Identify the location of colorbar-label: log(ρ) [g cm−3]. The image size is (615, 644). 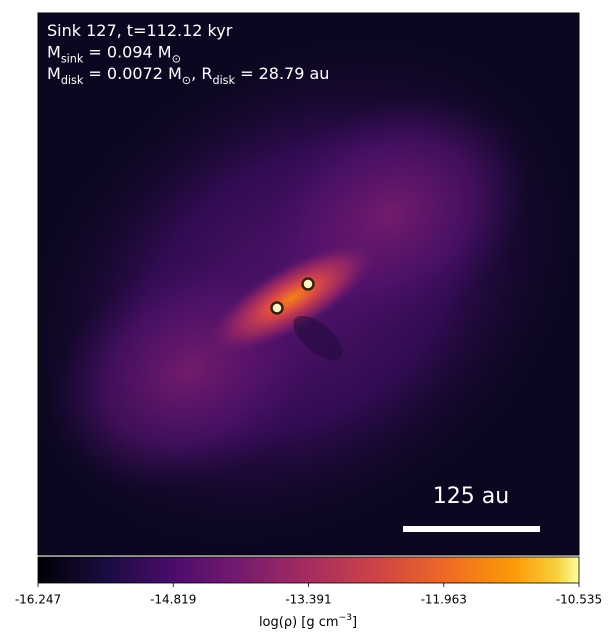
(308, 621).